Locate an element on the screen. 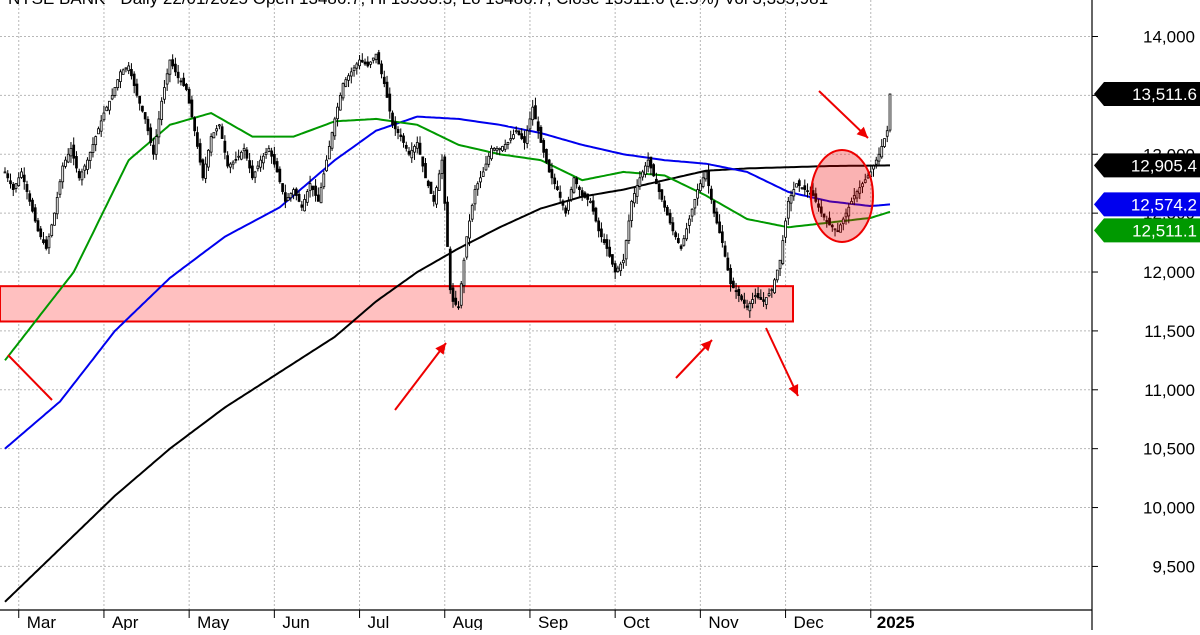 This screenshot has width=1200, height=635. x-year-label: 2025 is located at coordinates (896, 621).